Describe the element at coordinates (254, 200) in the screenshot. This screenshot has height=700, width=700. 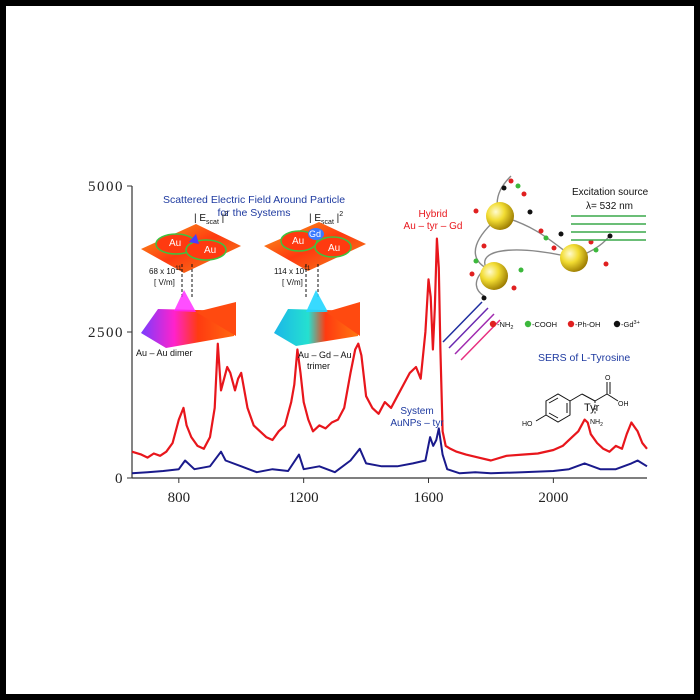
I see `scatter-title-line1: Scattered Electric Field Around Particle` at that location.